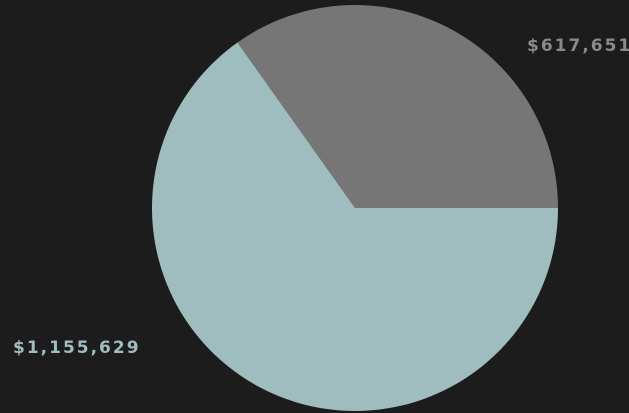  What do you see at coordinates (77, 348) in the screenshot?
I see `slice-label-1: $1,155,629` at bounding box center [77, 348].